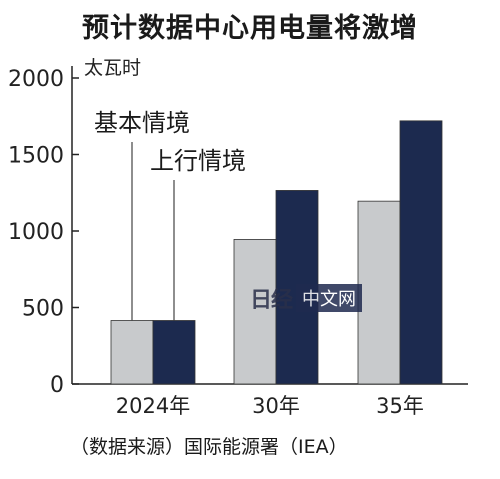 The height and width of the screenshot is (479, 500). I want to click on y-tick-label: 1500, so click(36, 156).